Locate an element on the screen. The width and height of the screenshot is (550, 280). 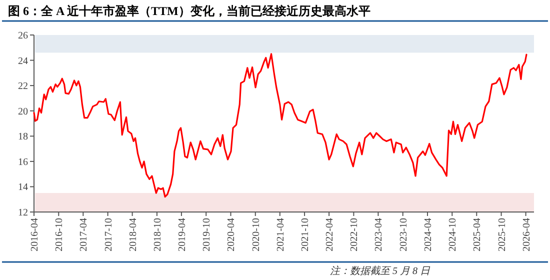
y-tick-label: 16 is located at coordinates (23, 162).